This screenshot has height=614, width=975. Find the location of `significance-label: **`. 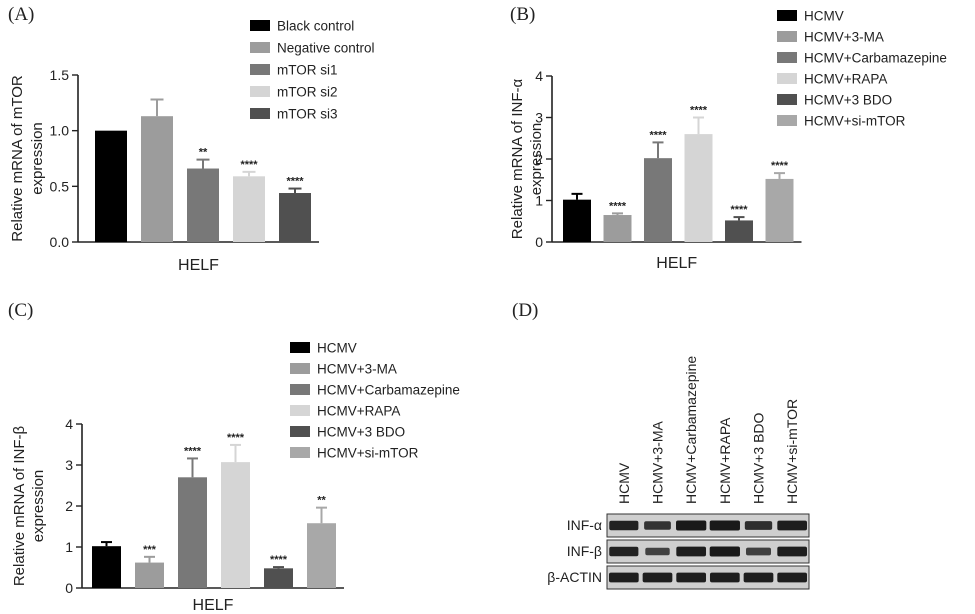

significance-label: ** is located at coordinates (321, 501).